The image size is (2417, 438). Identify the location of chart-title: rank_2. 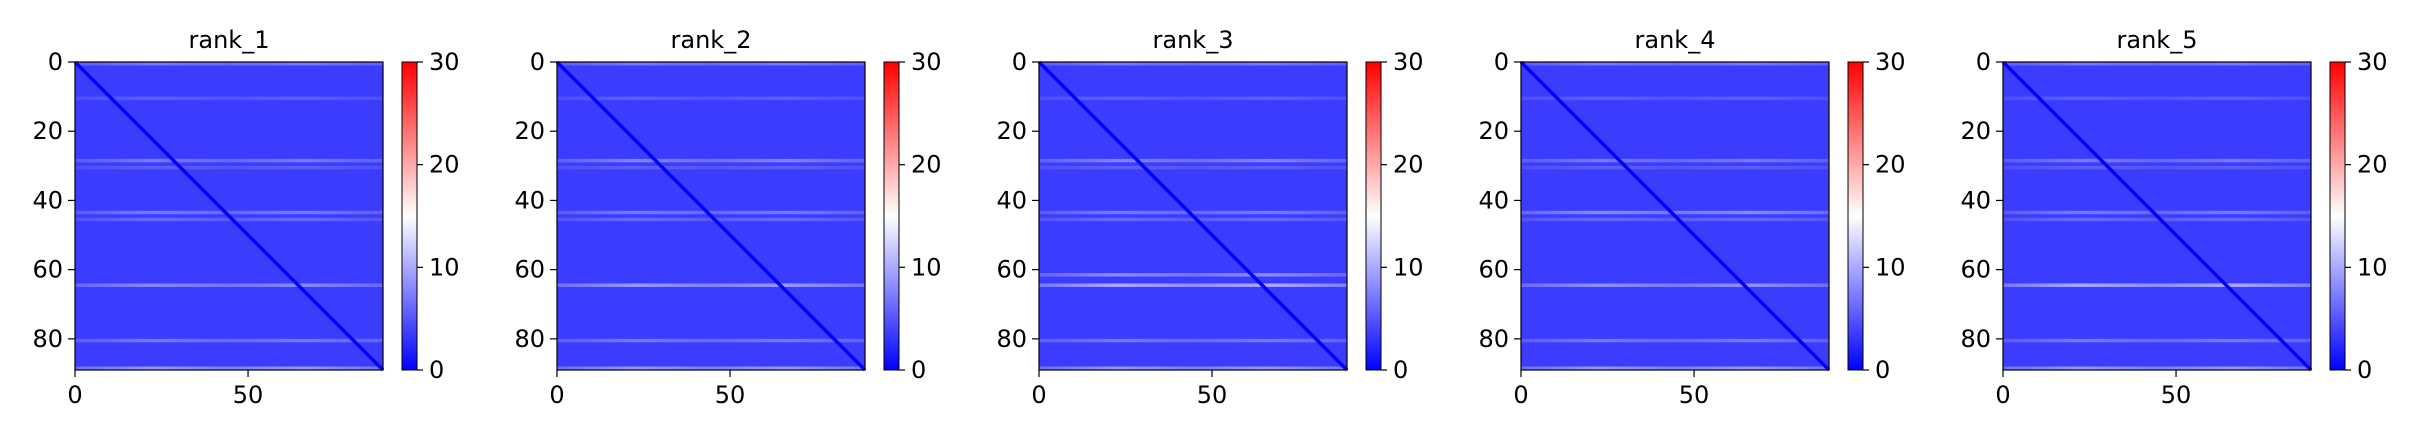
(711, 40).